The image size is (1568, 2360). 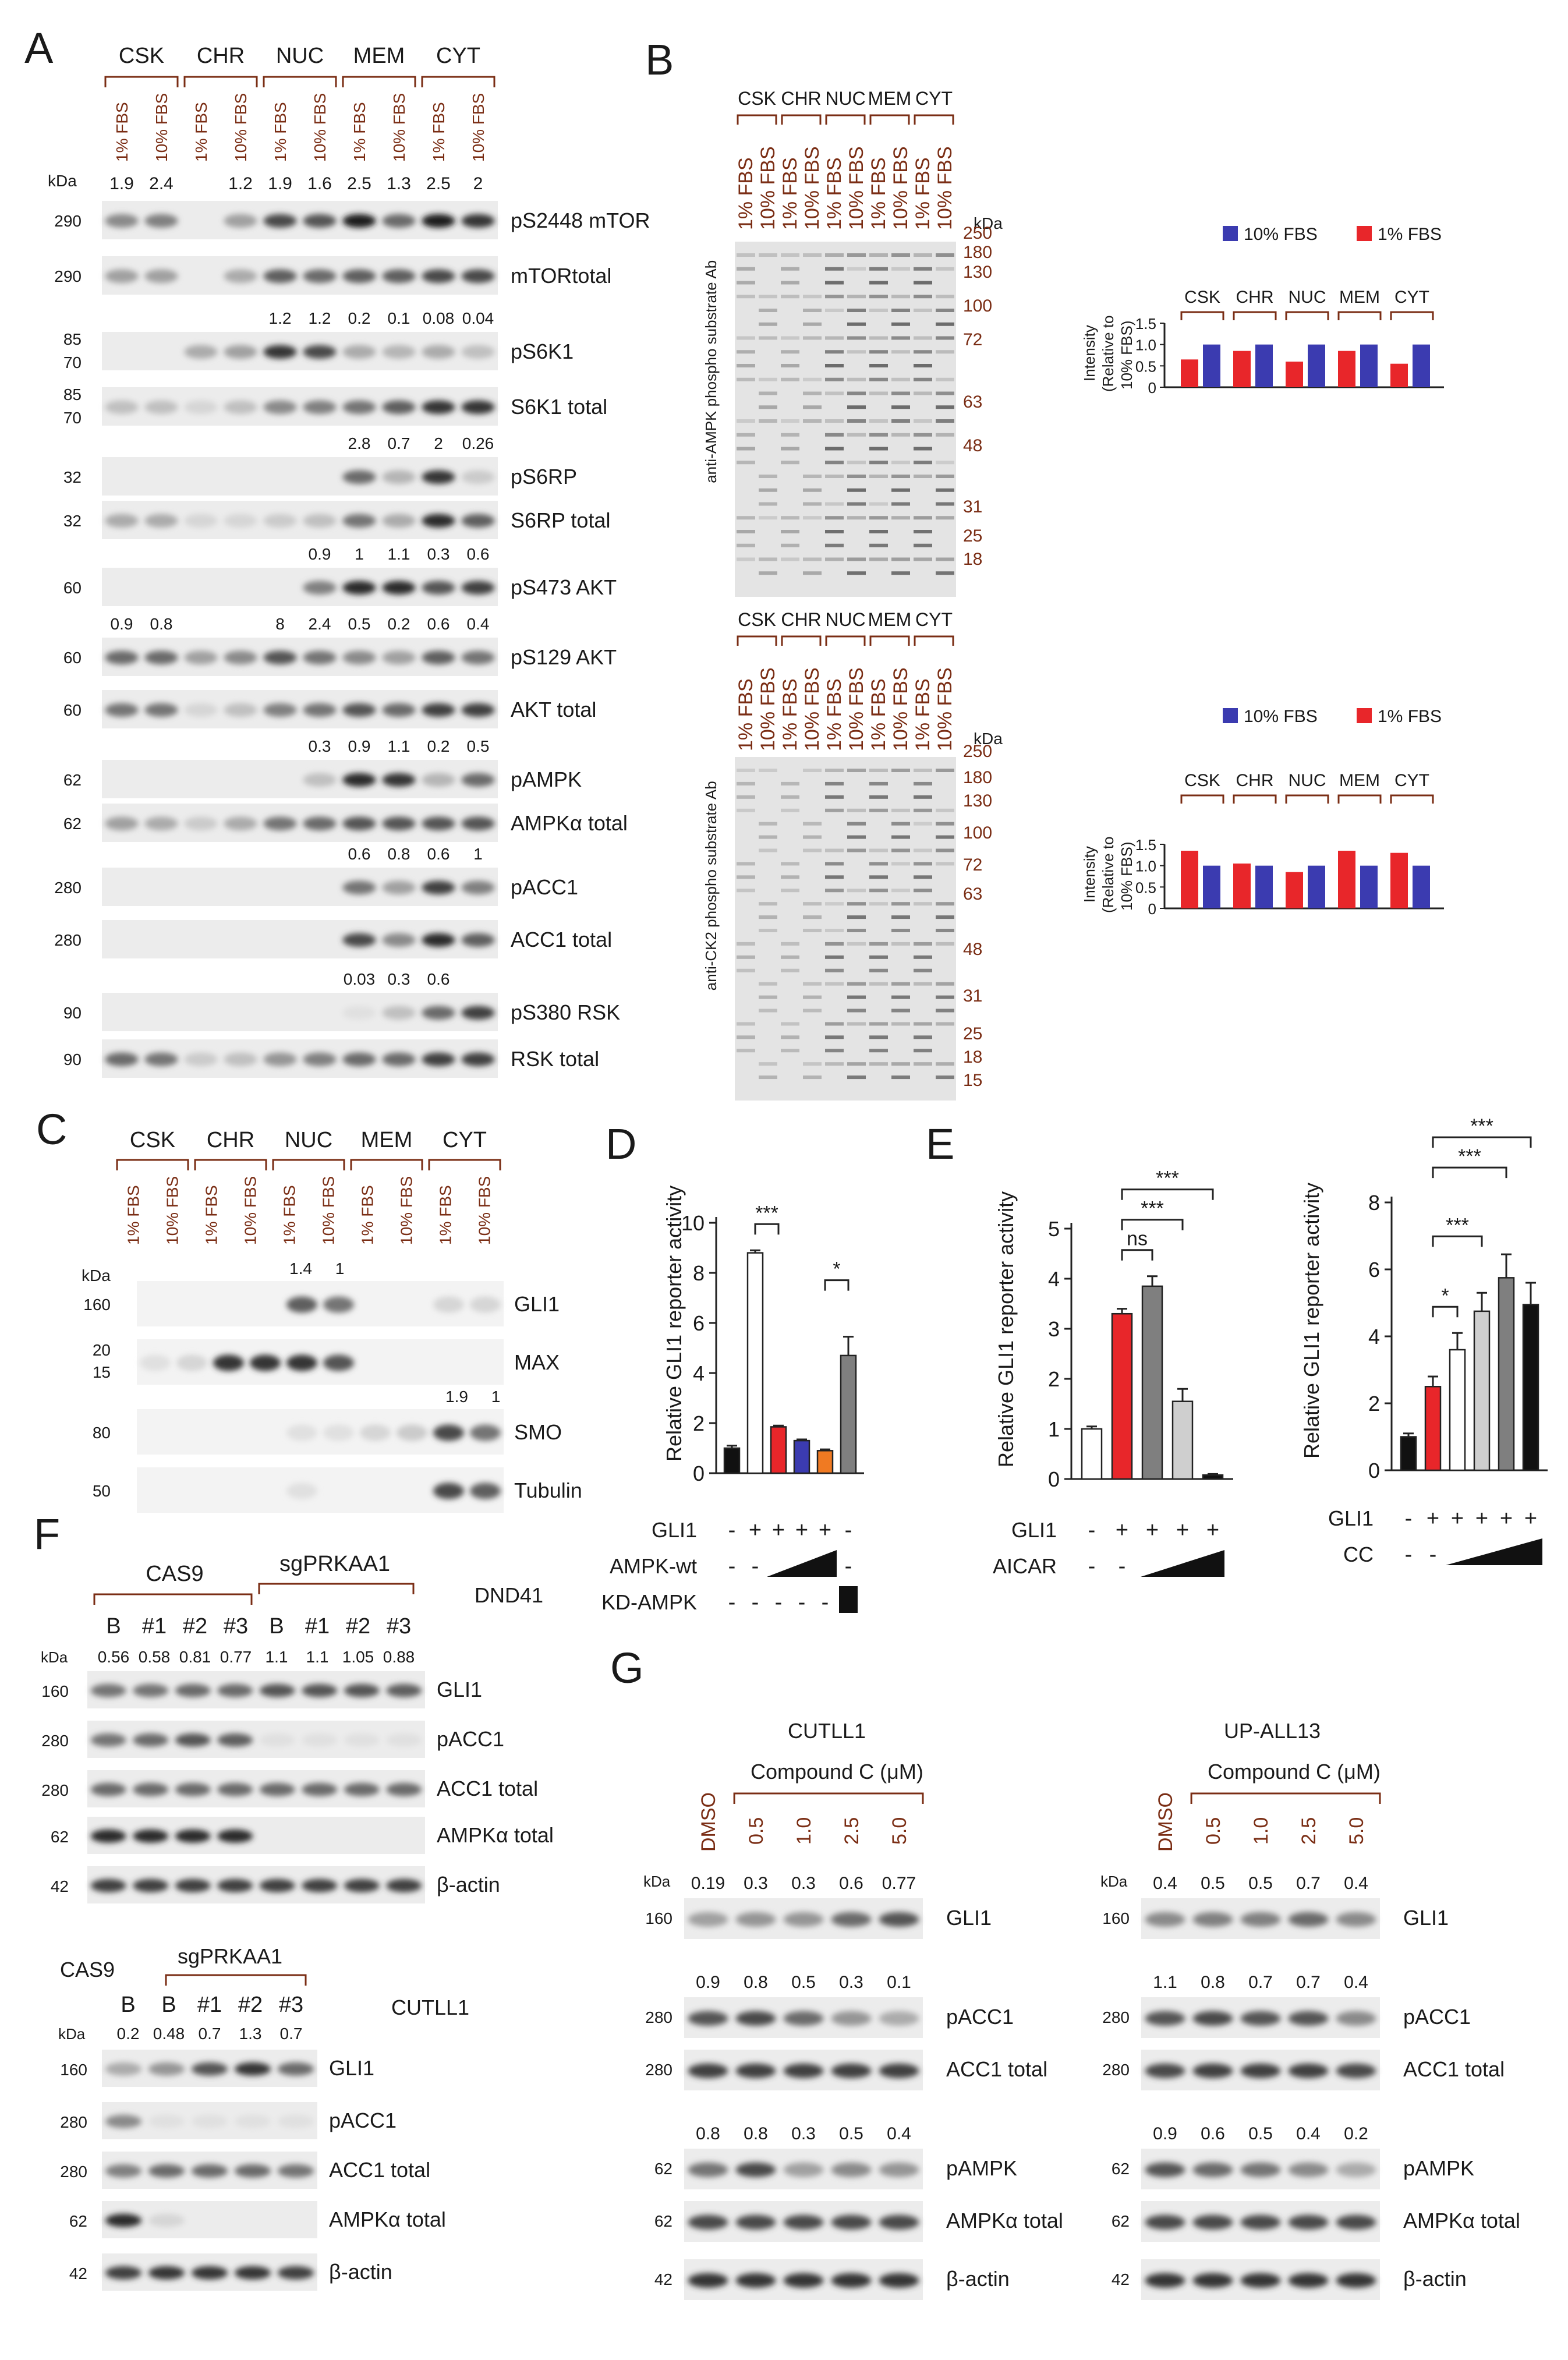 I want to click on bar, so click(x=1433, y=1428).